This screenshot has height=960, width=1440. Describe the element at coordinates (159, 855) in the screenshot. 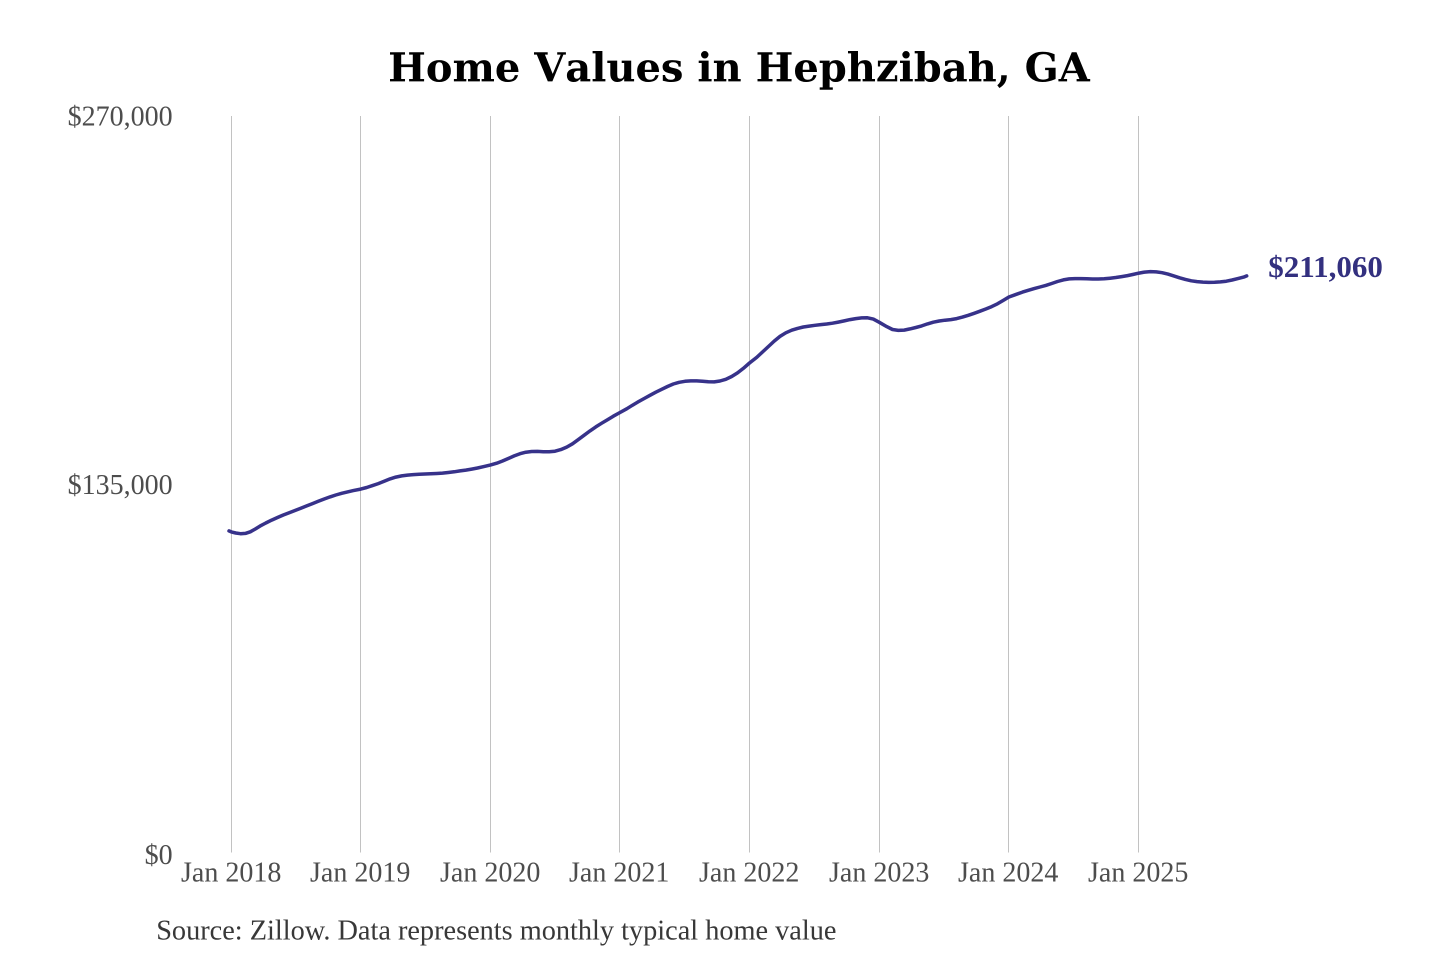

I see `svg-text: $0` at that location.